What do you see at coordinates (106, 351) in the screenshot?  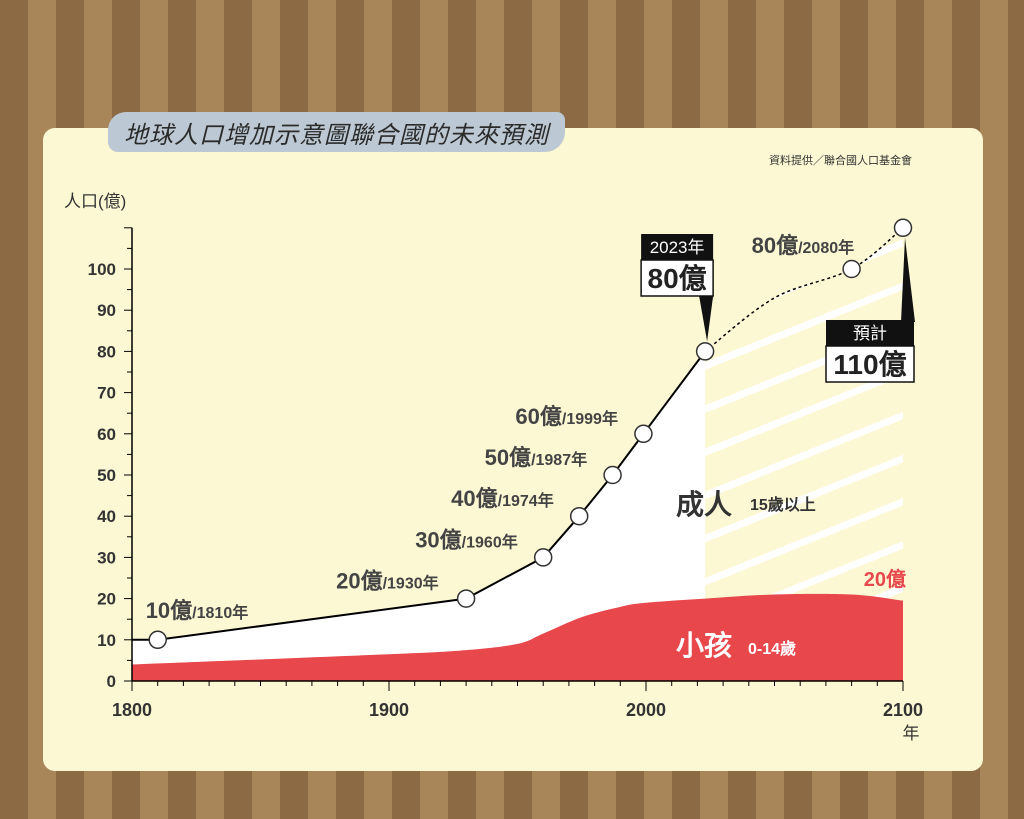 I see `y-tick-label: 80` at bounding box center [106, 351].